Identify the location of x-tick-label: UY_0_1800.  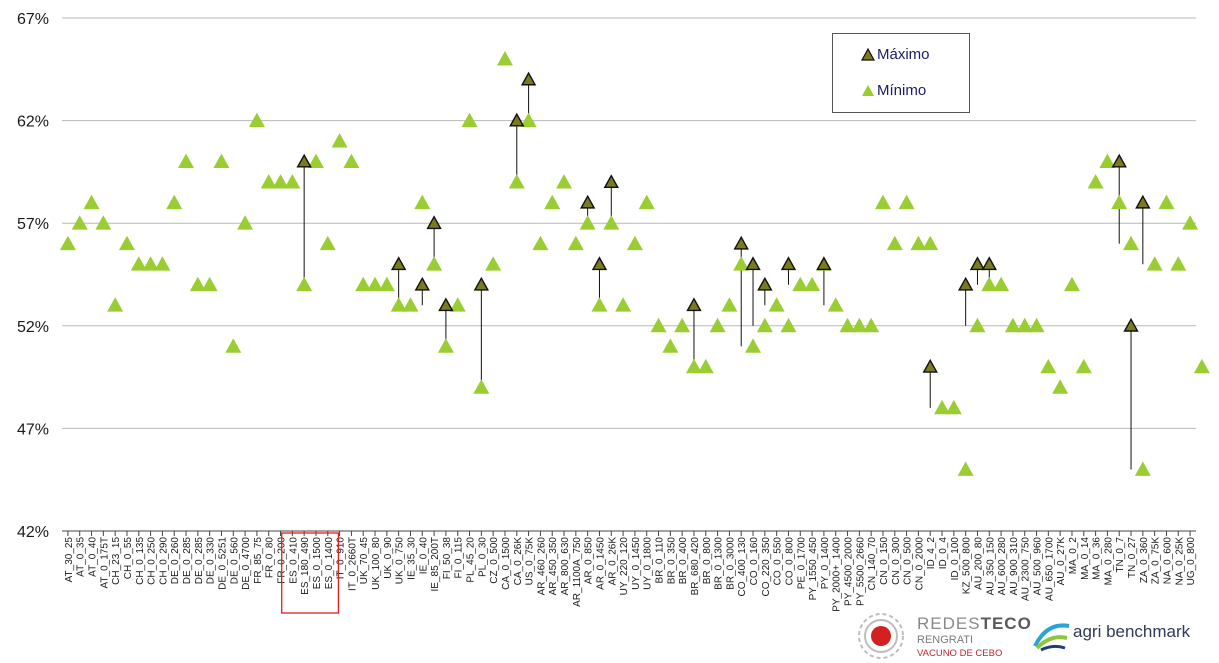
(648, 563).